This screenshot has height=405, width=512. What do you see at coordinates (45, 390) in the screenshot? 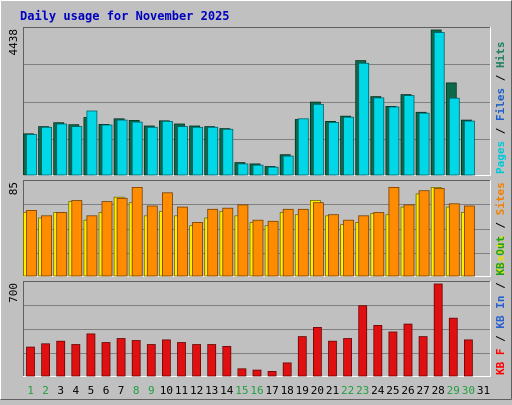
I see `x-tick-label: 2` at bounding box center [45, 390].